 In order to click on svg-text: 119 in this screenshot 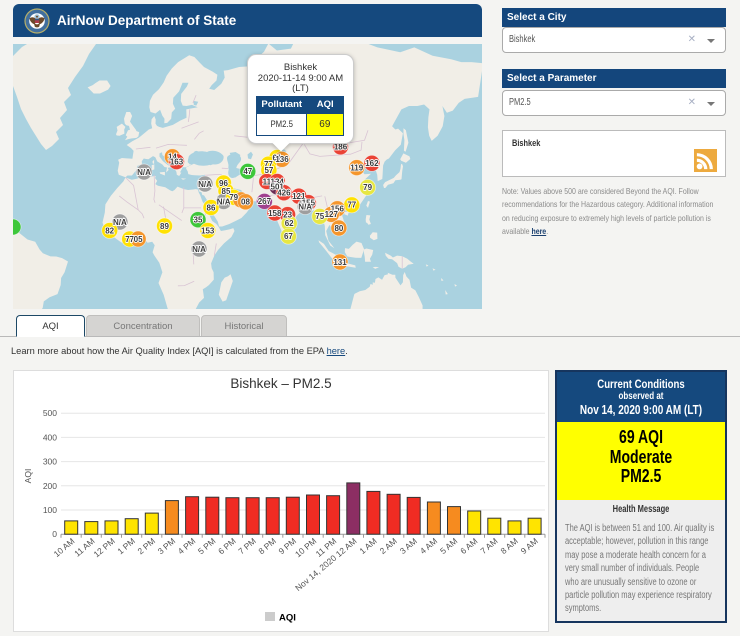, I will do `click(356, 167)`.